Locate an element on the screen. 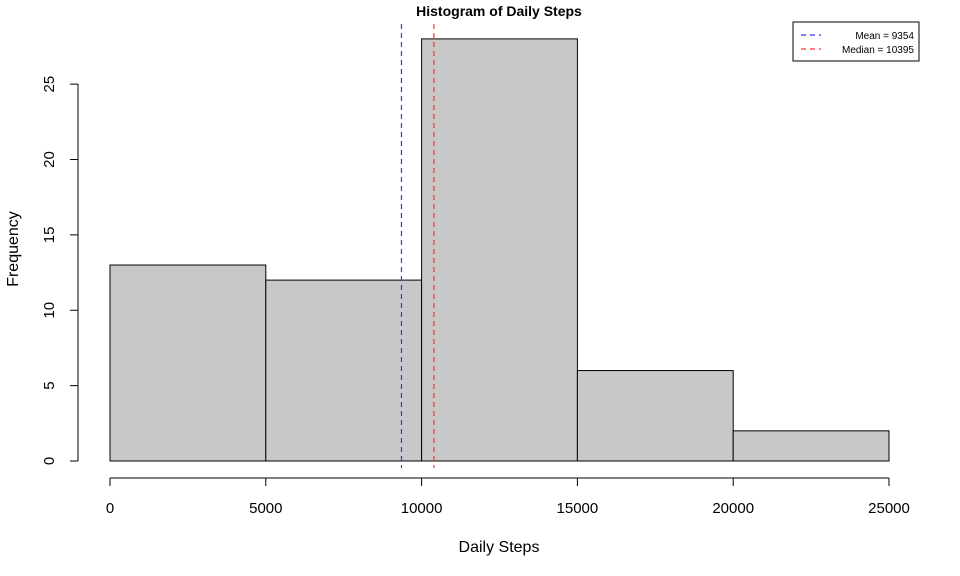  y-axis: 0 5 10 15 20 25 is located at coordinates (60, 270).